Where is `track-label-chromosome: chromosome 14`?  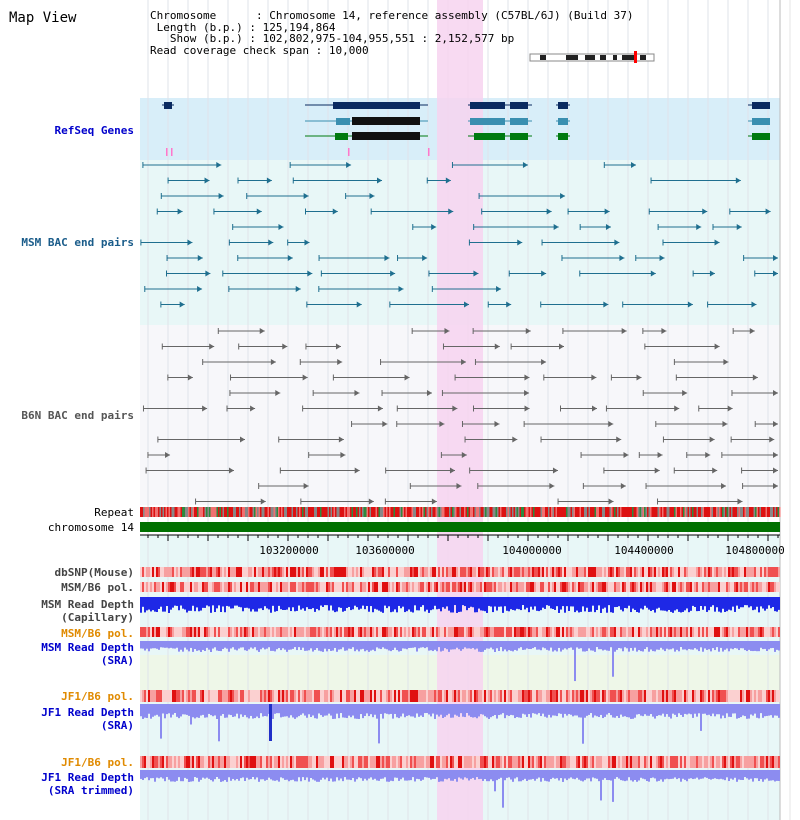 track-label-chromosome: chromosome 14 is located at coordinates (90, 527).